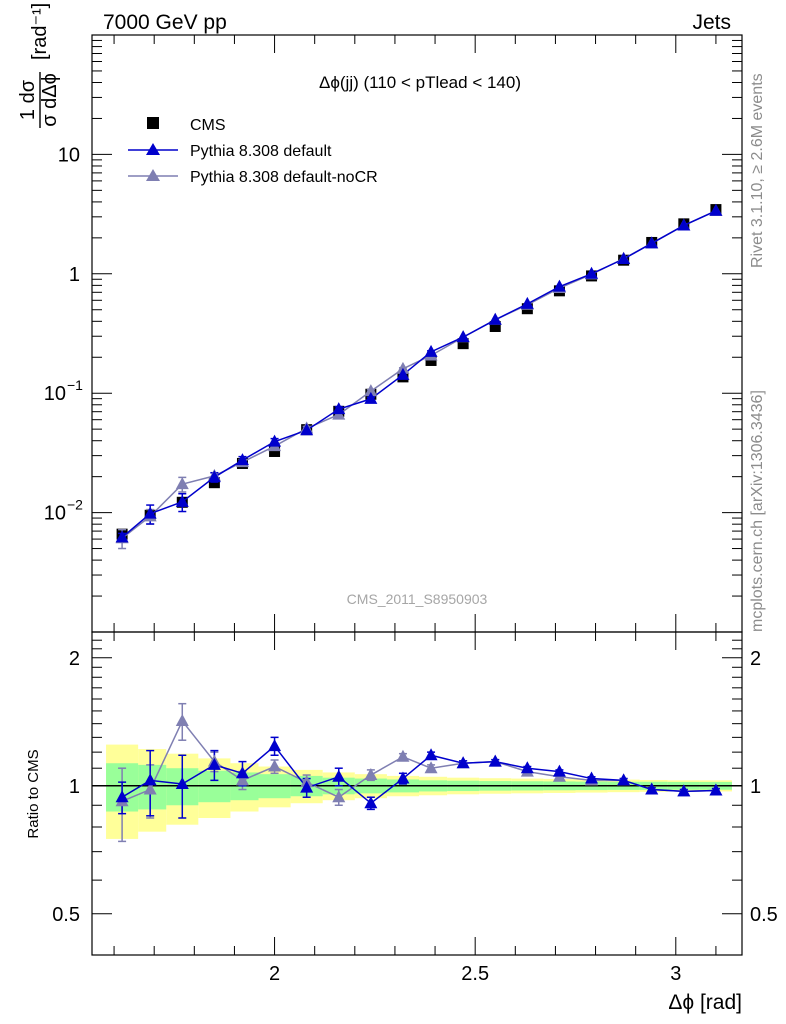 The height and width of the screenshot is (1024, 786). Describe the element at coordinates (417, 599) in the screenshot. I see `analysis-watermark: CMS_2011_S8950903` at that location.